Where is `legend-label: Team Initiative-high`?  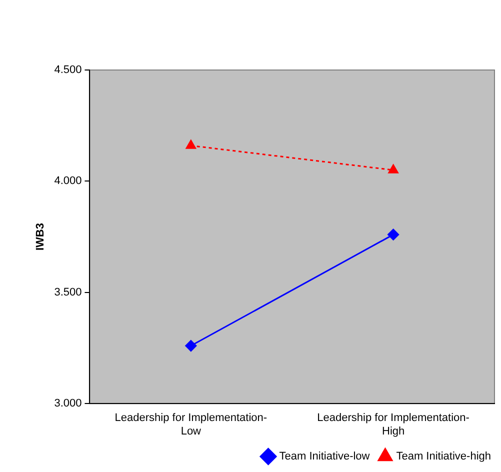 legend-label: Team Initiative-high is located at coordinates (444, 456).